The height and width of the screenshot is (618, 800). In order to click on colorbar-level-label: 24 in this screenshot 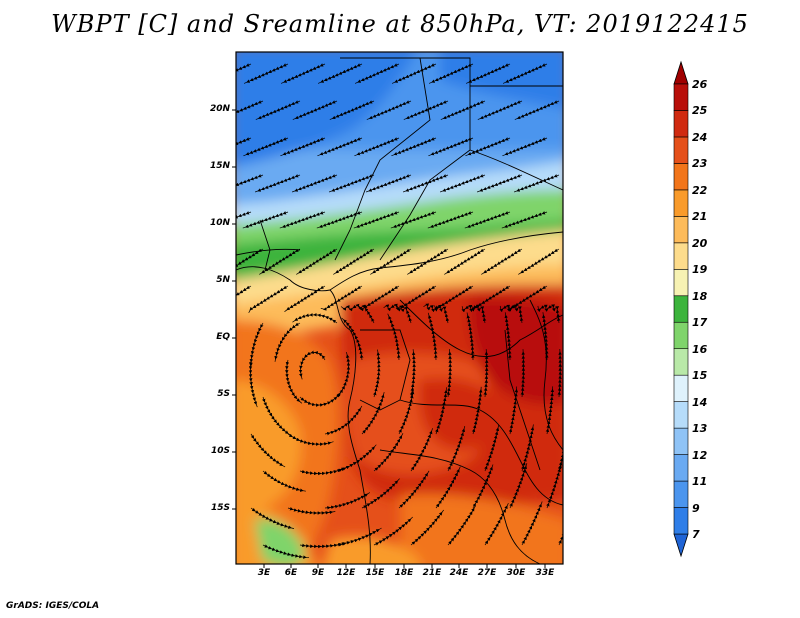, I will do `click(700, 137)`.